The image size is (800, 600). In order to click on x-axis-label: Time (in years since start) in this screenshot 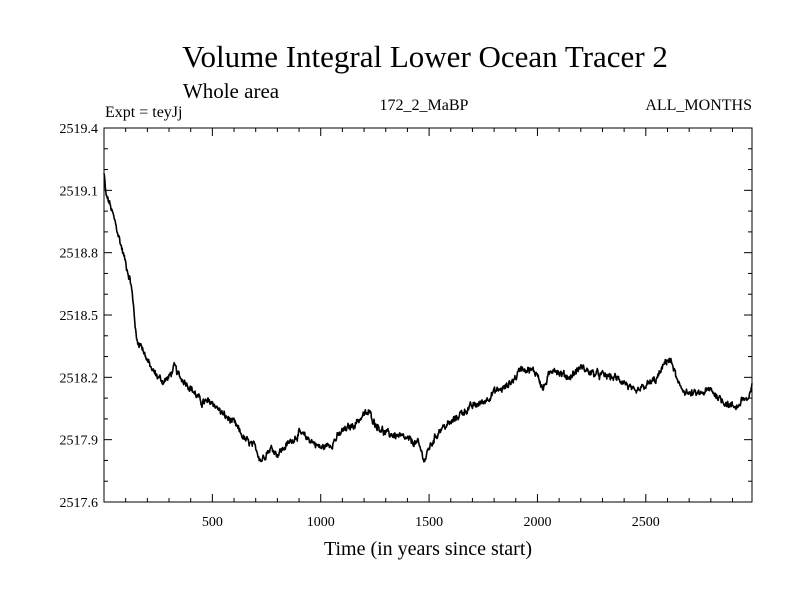, I will do `click(428, 549)`.